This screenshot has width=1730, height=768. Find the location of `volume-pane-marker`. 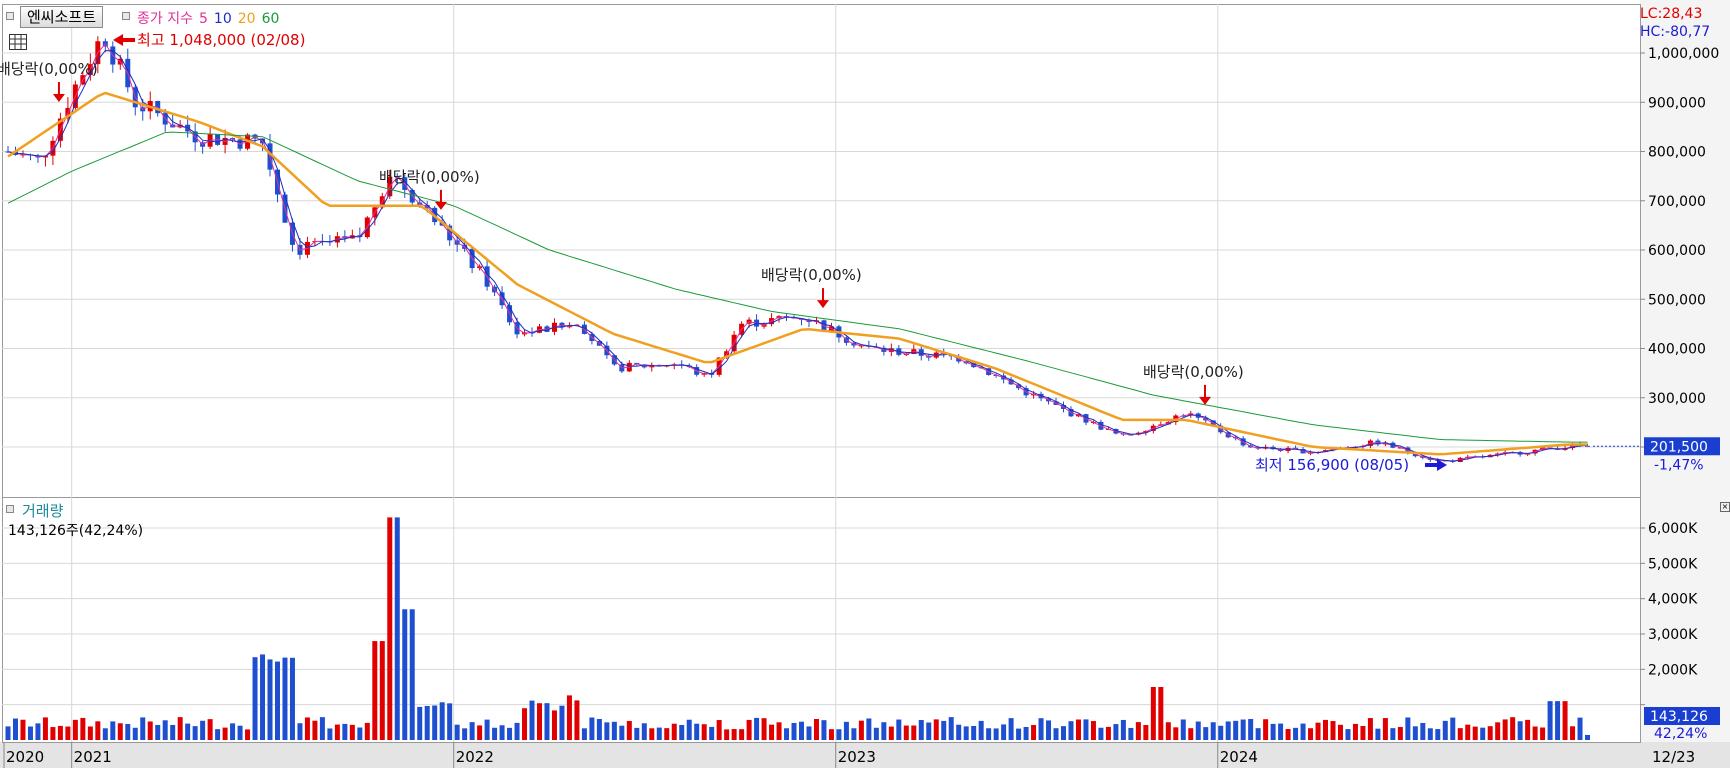

volume-pane-marker is located at coordinates (10, 509).